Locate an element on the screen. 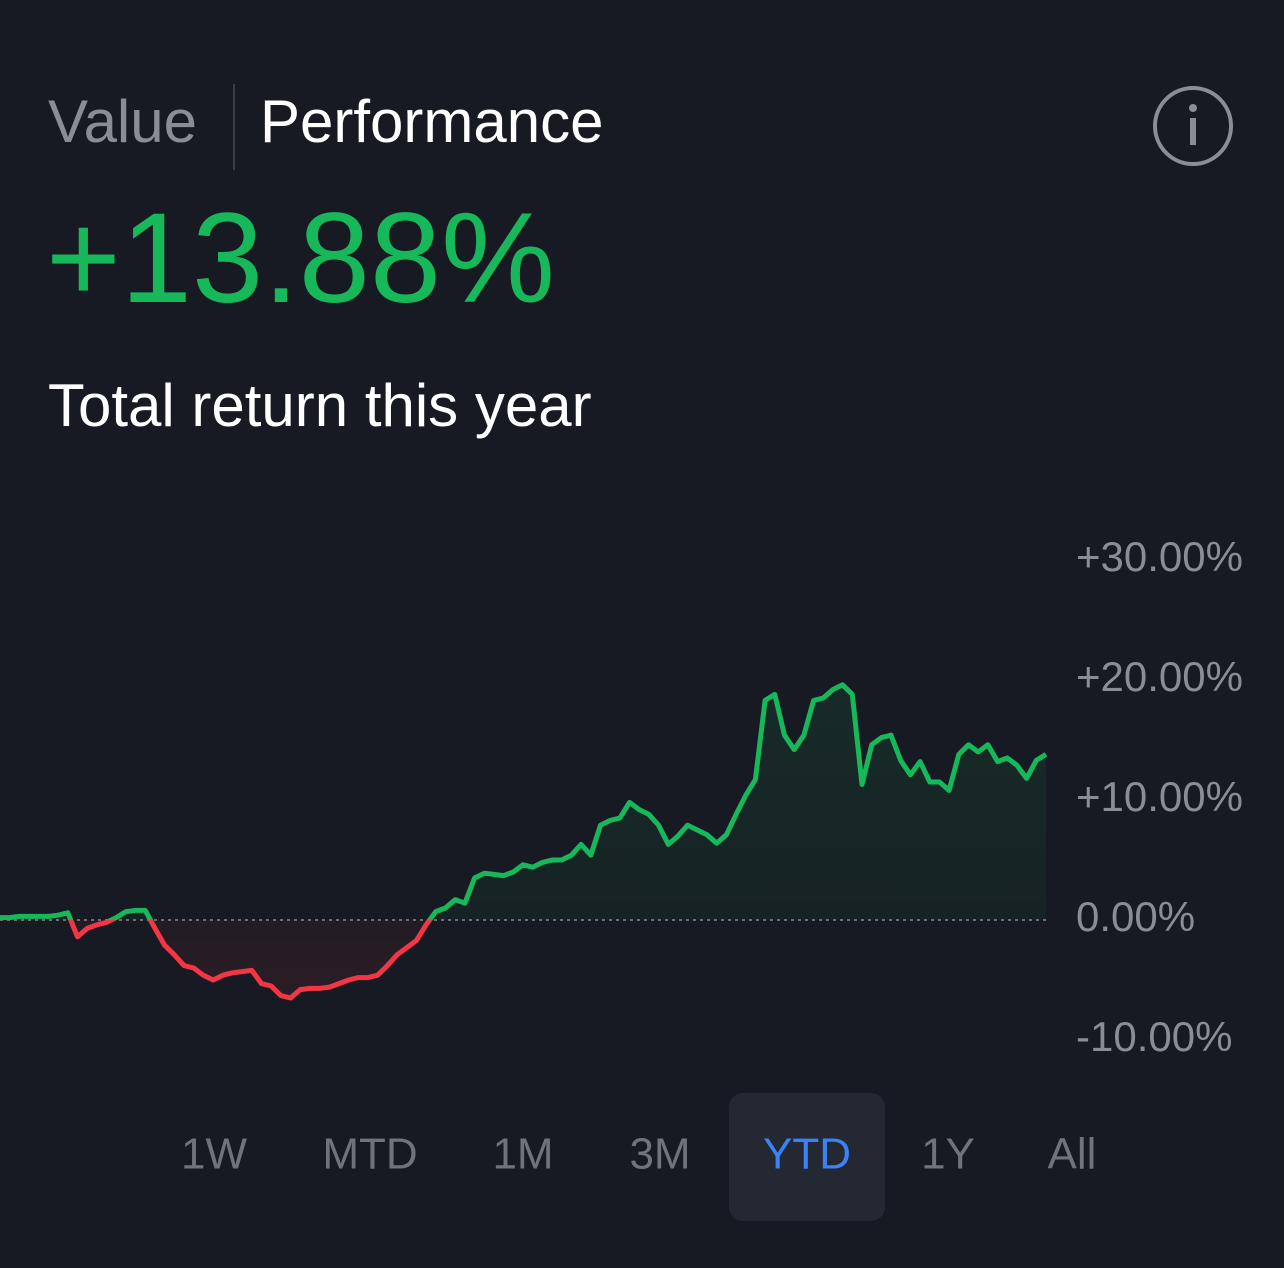 This screenshot has height=1268, width=1284. total-return-label: Total return this year is located at coordinates (320, 405).